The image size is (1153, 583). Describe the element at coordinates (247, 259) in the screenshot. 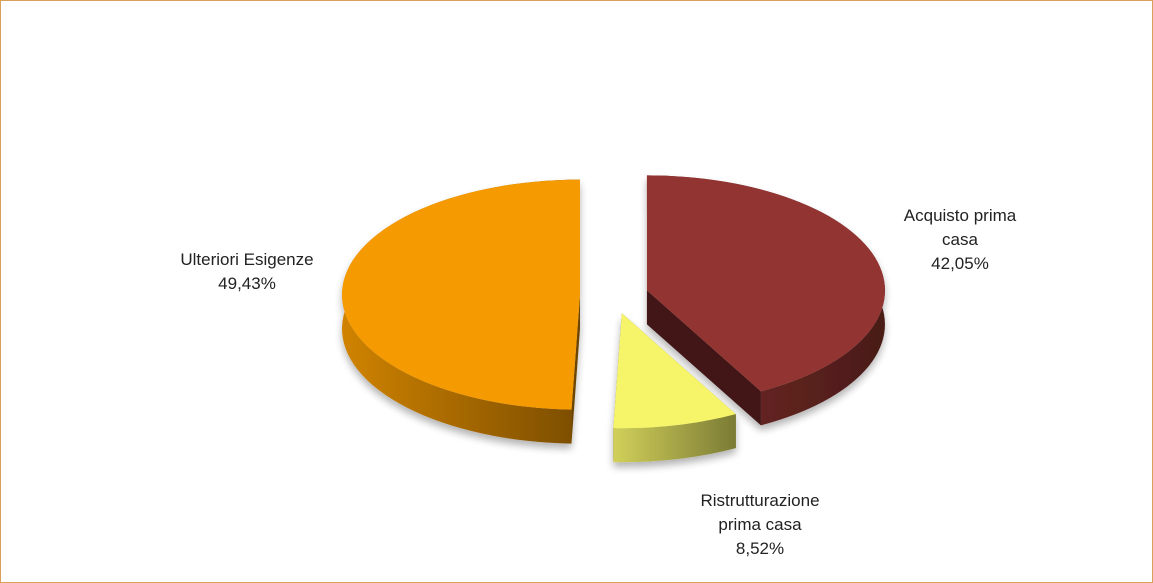

I see `category-label: Ulteriori Esigenze` at that location.